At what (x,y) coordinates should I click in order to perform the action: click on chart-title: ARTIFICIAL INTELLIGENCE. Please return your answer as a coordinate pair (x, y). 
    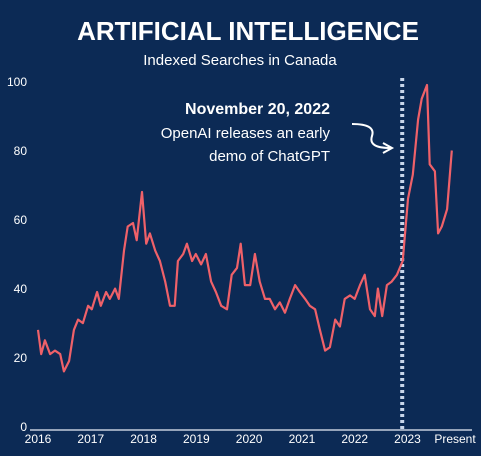
    Looking at the image, I should click on (248, 31).